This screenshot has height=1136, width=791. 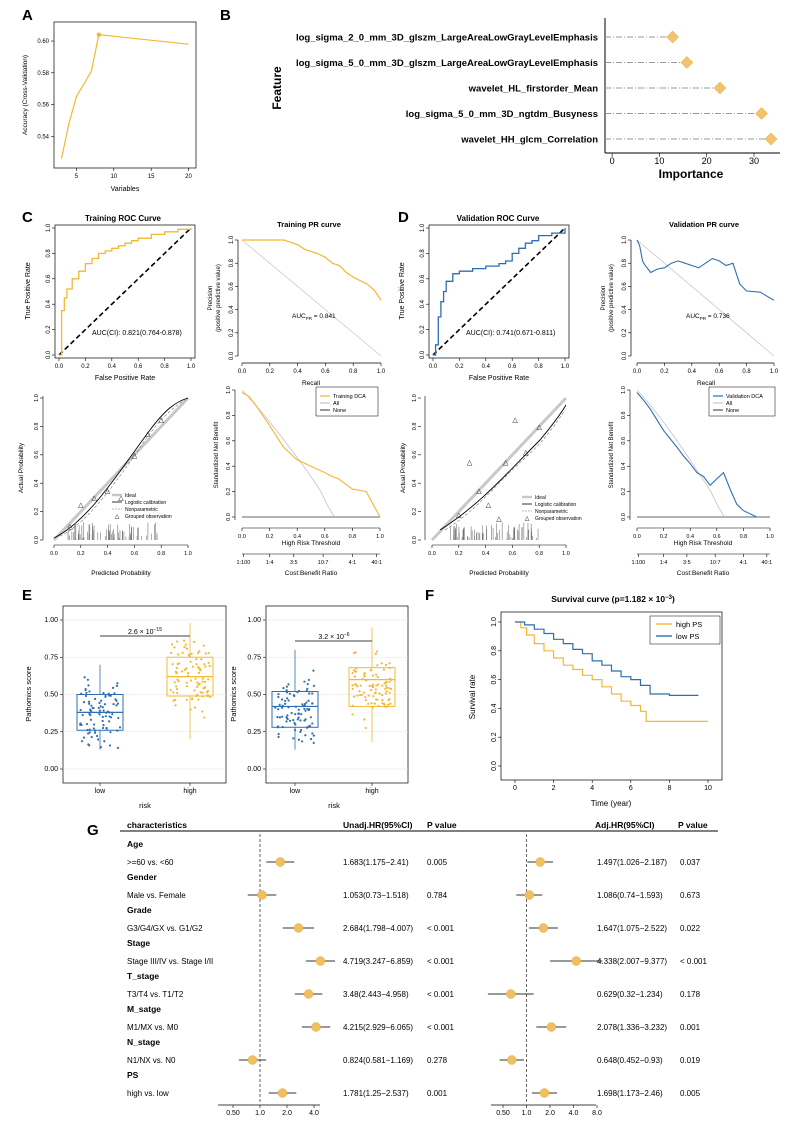 What do you see at coordinates (742, 401) in the screenshot?
I see `legend: Validation DCA All None` at bounding box center [742, 401].